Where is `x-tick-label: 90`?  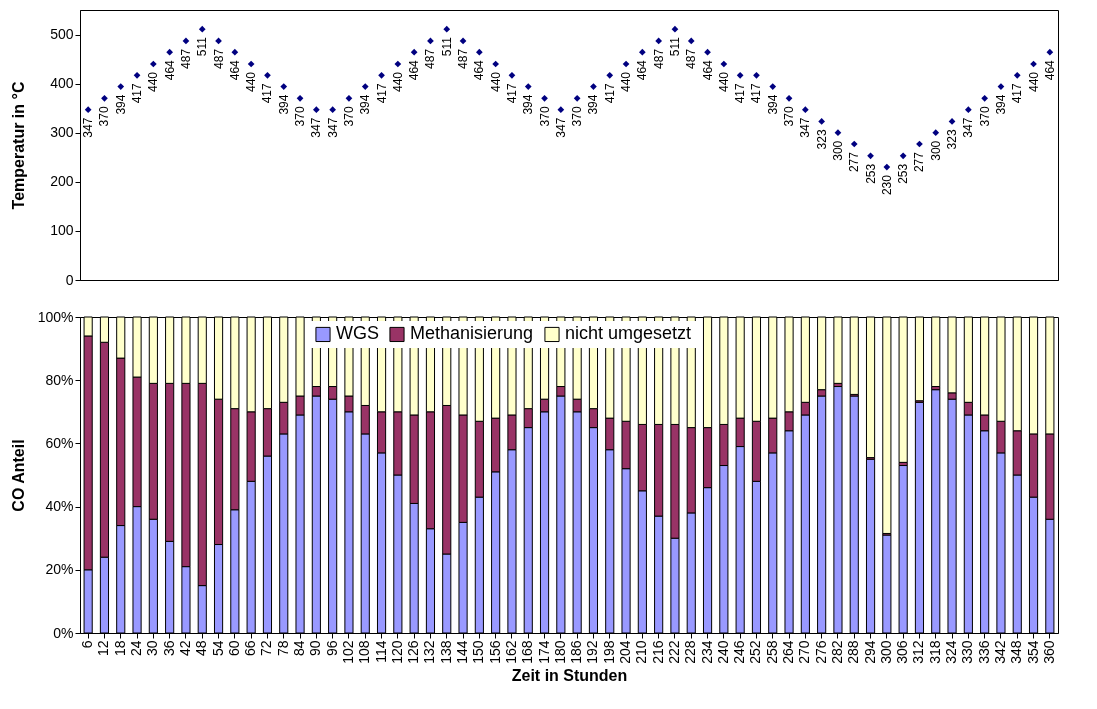
x-tick-label: 90 is located at coordinates (315, 648).